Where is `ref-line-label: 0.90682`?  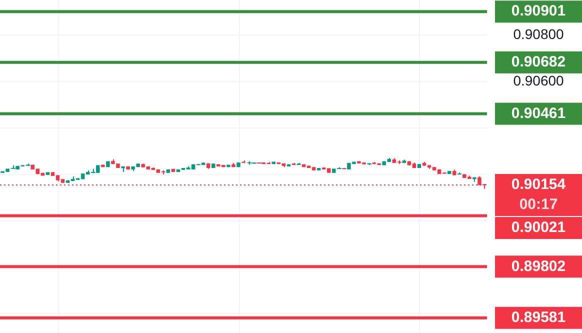 ref-line-label: 0.90682 is located at coordinates (538, 62).